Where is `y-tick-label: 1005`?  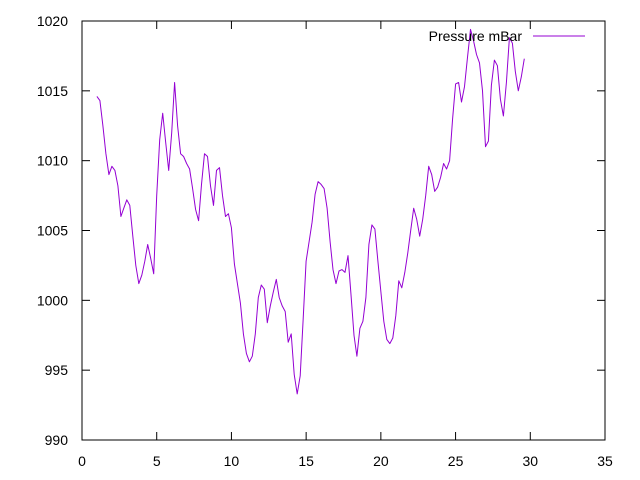 y-tick-label: 1005 is located at coordinates (52, 231).